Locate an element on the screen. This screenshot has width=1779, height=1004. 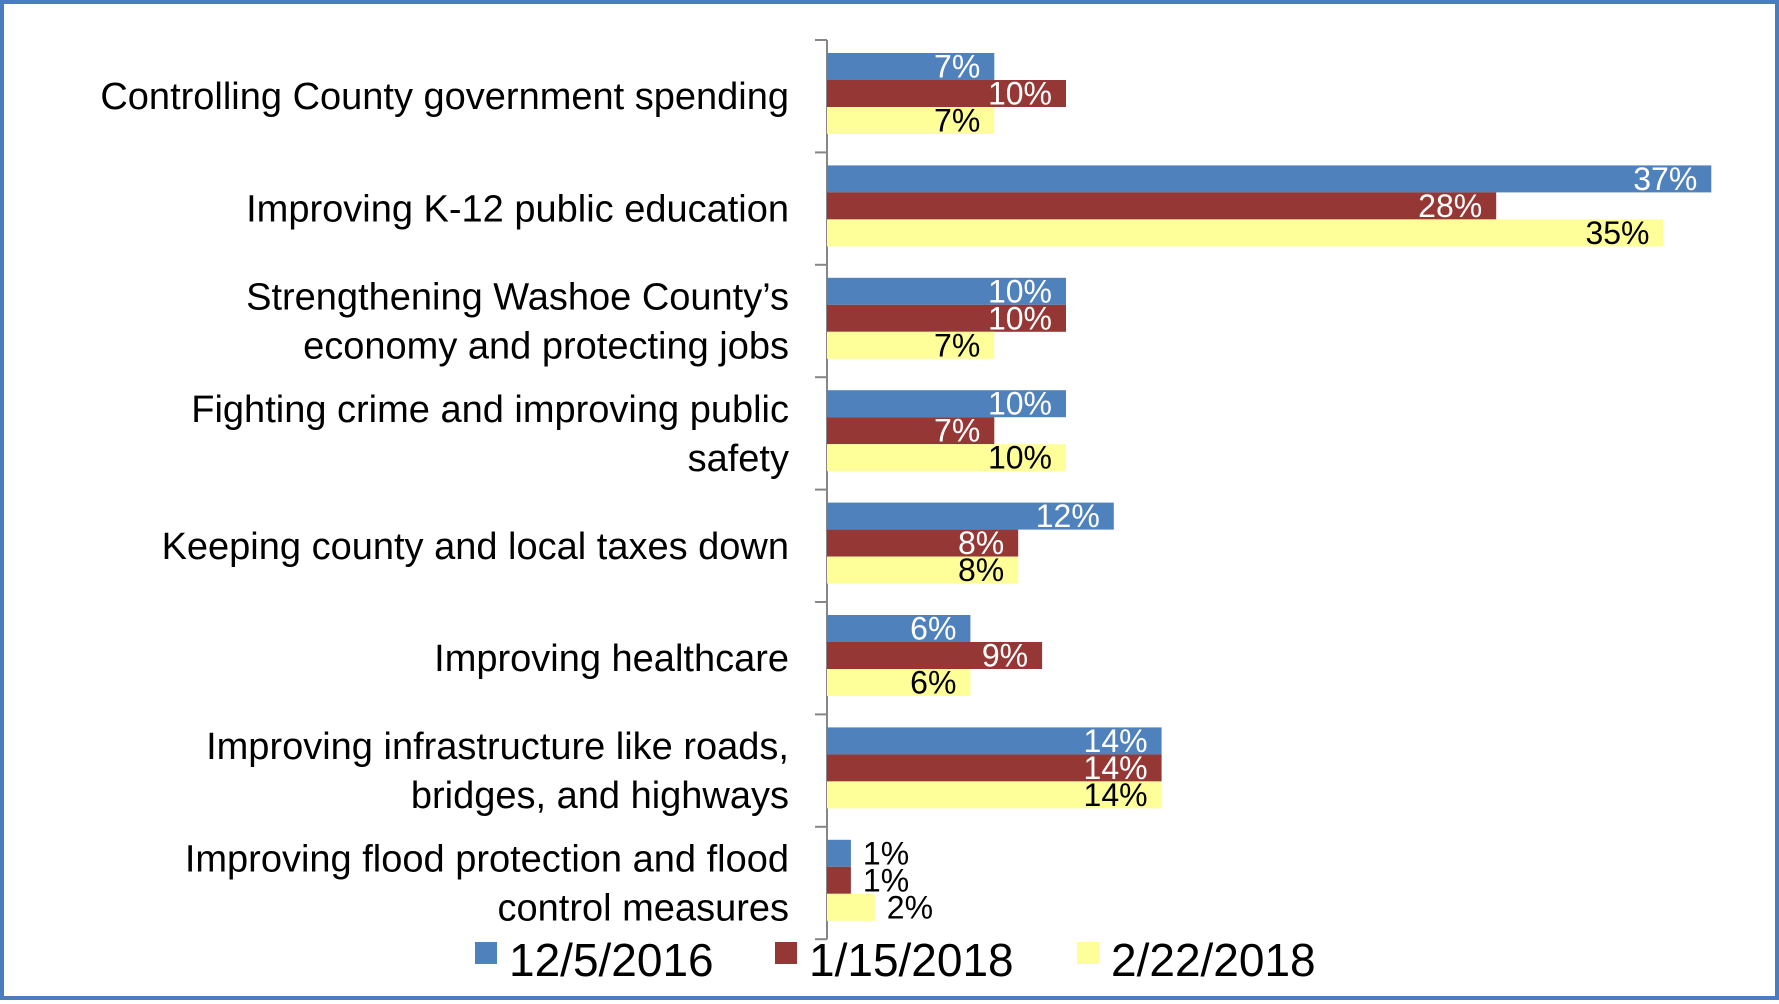
legend-label: 2/22/2018 is located at coordinates (1213, 960).